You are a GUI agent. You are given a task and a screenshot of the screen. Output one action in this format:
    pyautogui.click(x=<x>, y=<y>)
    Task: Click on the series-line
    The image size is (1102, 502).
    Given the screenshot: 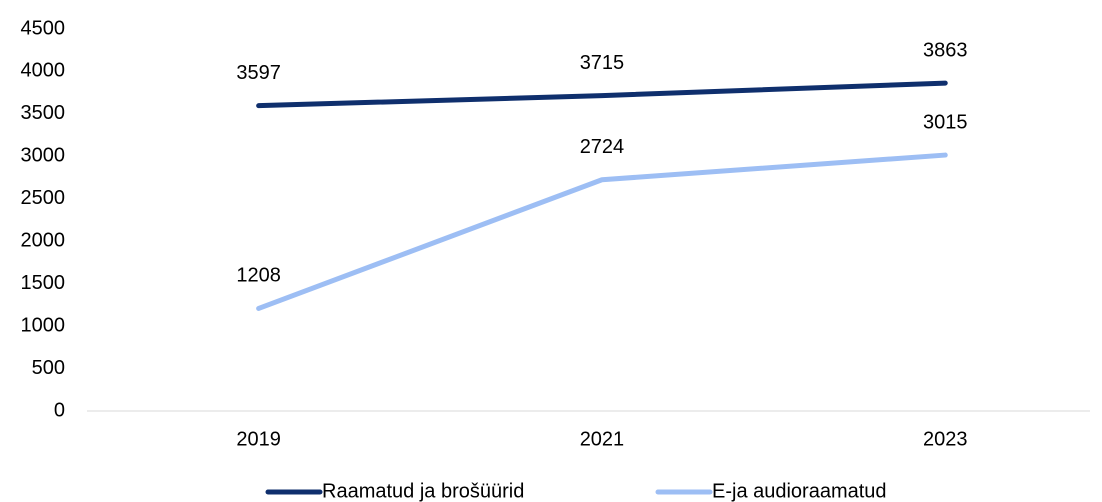 What is the action you would take?
    pyautogui.click(x=602, y=94)
    